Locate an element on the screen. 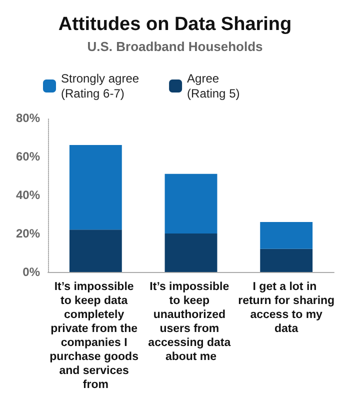 This screenshot has height=400, width=350. chart-subtitle: U.S. Broadband Households is located at coordinates (175, 46).